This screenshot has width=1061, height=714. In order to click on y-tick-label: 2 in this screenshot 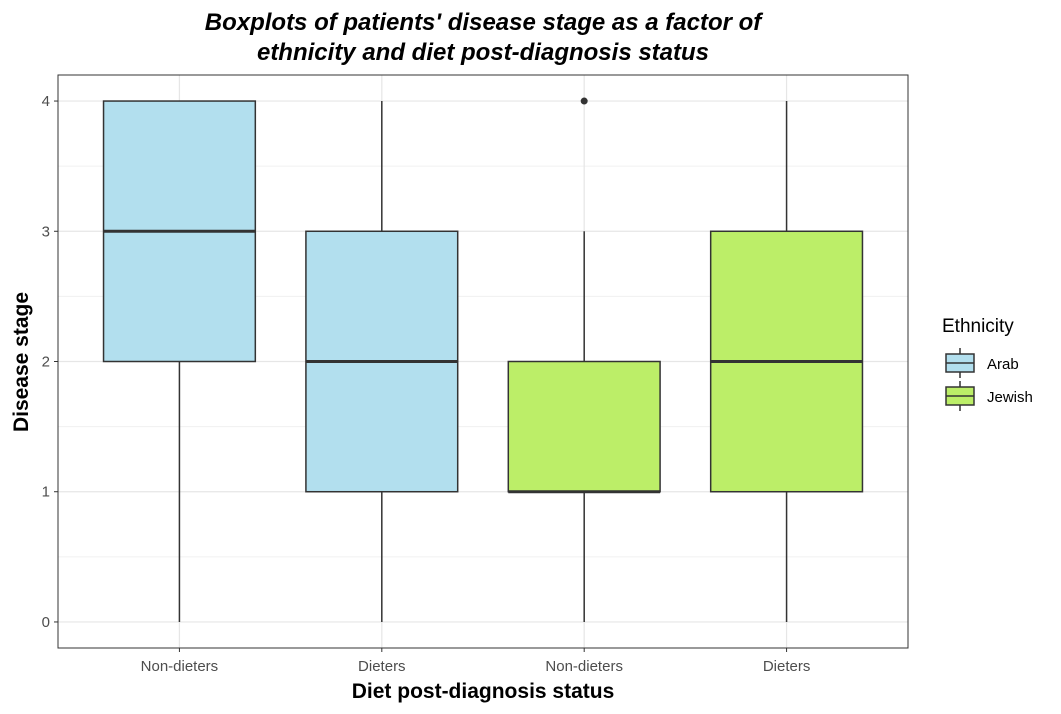, I will do `click(46, 362)`.